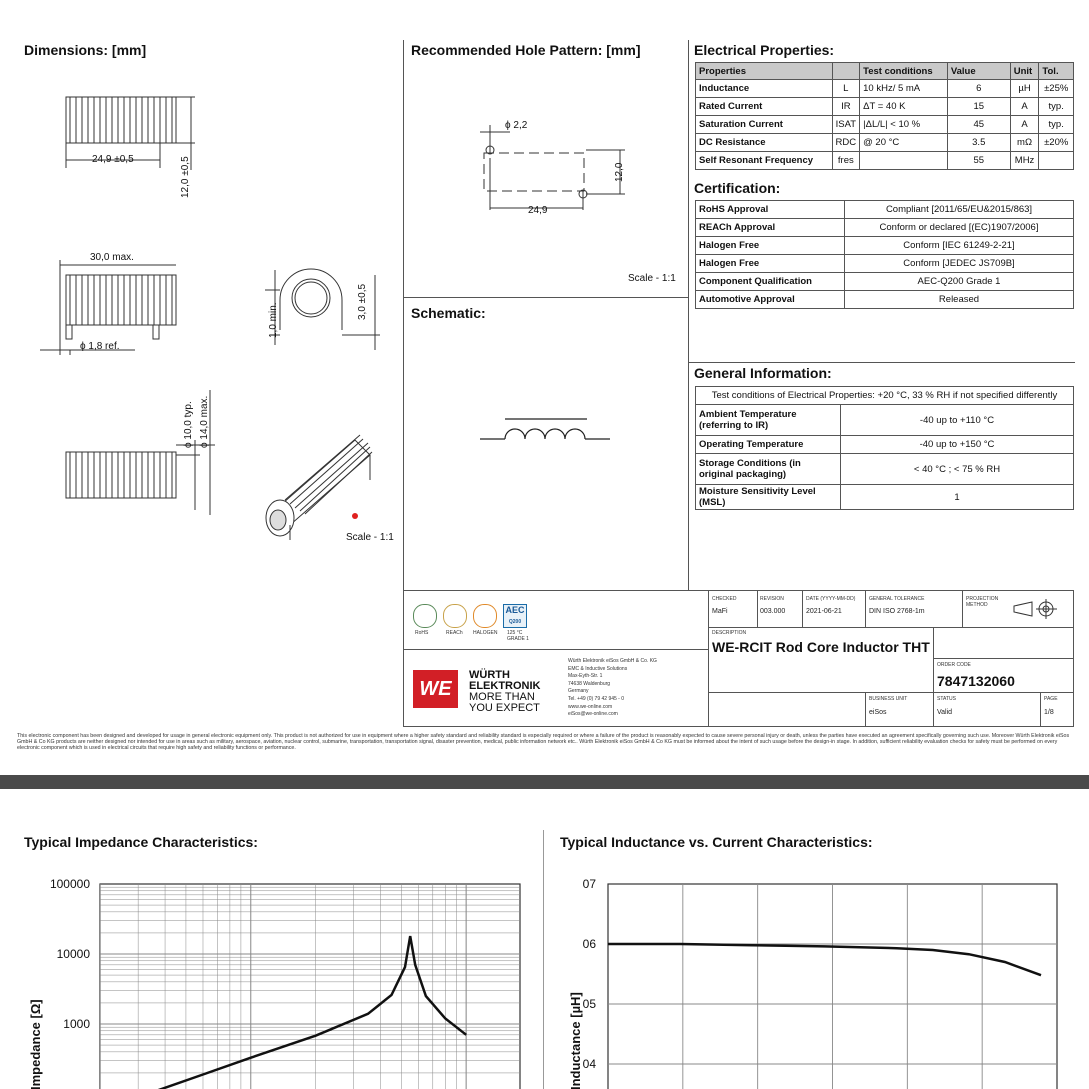 The width and height of the screenshot is (1089, 1089). I want to click on aec-sub-label: Q200, so click(515, 622).